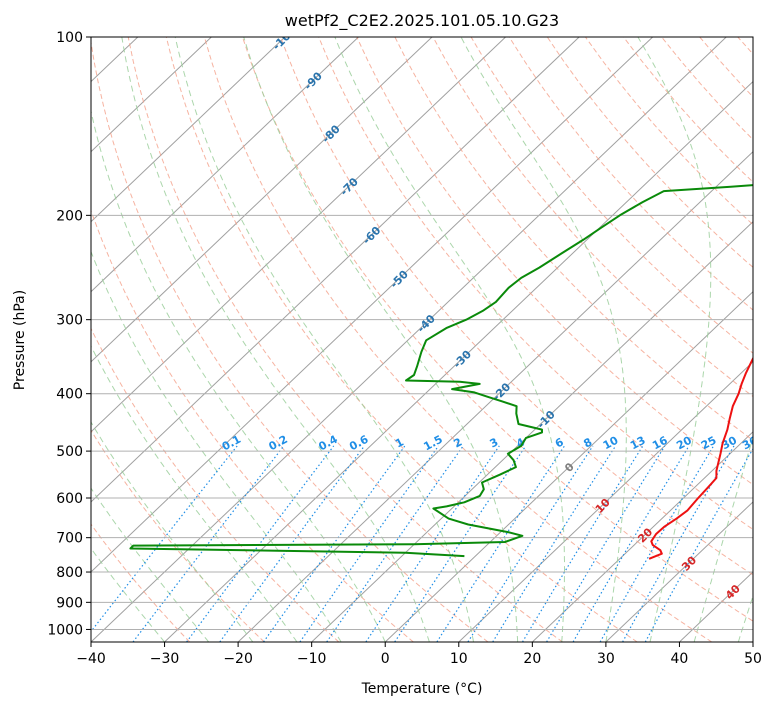  What do you see at coordinates (606, 659) in the screenshot?
I see `x-tick-label: 30` at bounding box center [606, 659].